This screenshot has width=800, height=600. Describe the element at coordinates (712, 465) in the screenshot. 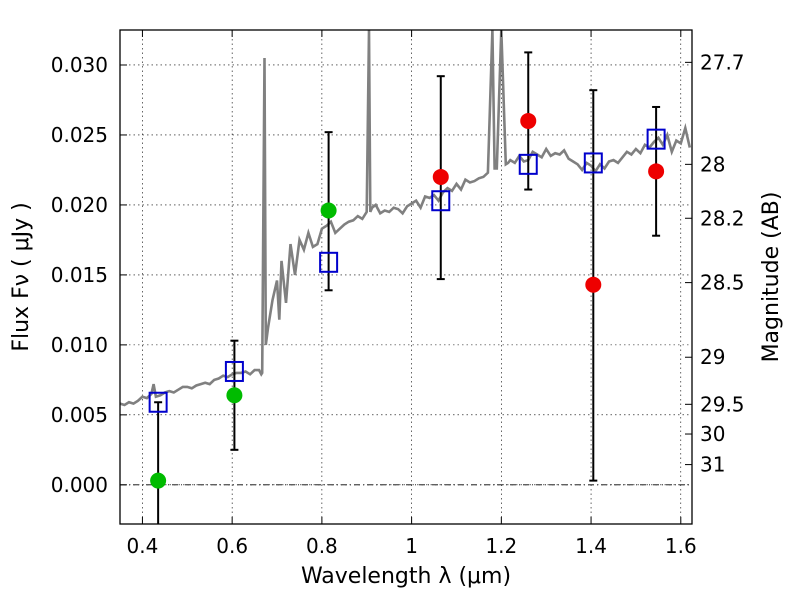

I see `magnitude-tick-label: 31` at that location.